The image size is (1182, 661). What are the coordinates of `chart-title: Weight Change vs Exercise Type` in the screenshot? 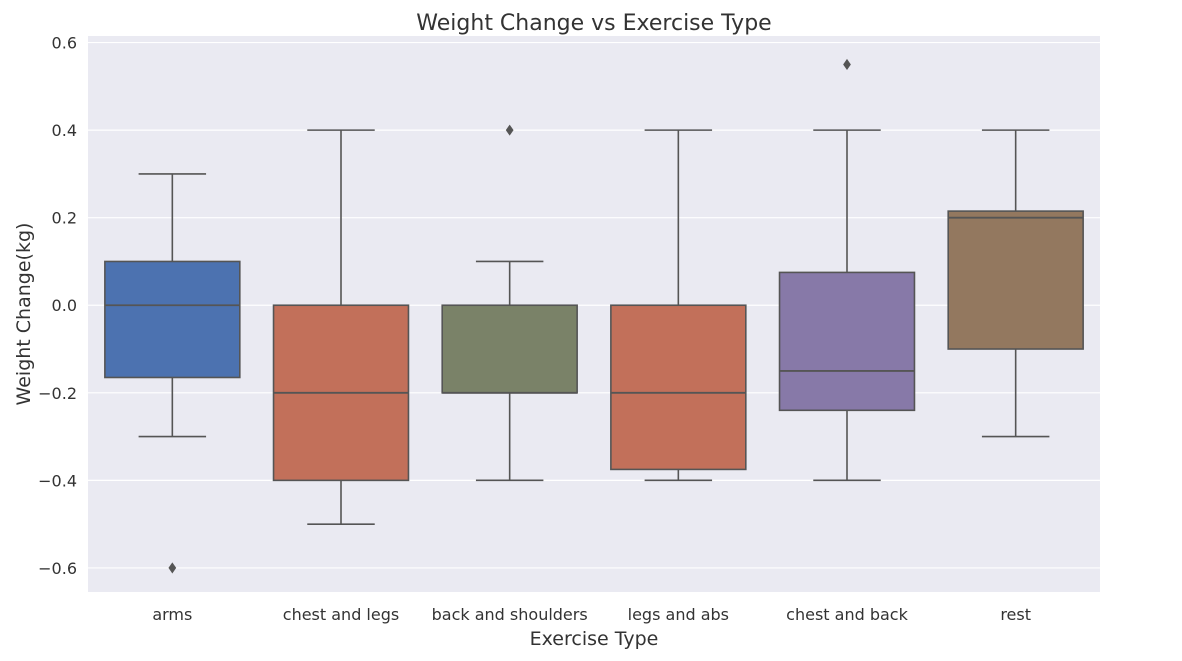 It's located at (593, 23).